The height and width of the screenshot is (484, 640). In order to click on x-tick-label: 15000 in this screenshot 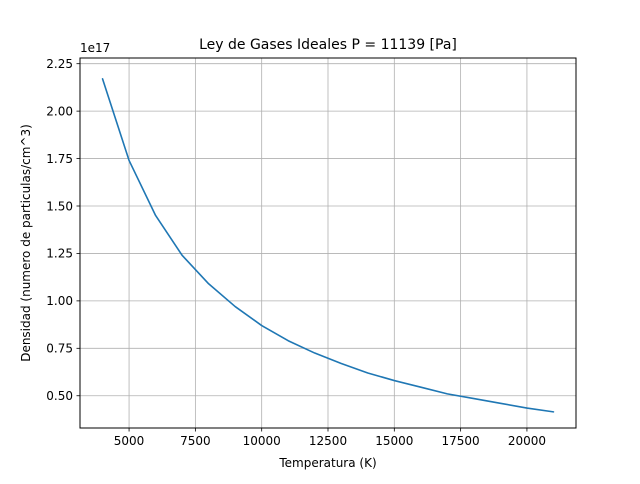, I will do `click(394, 441)`.